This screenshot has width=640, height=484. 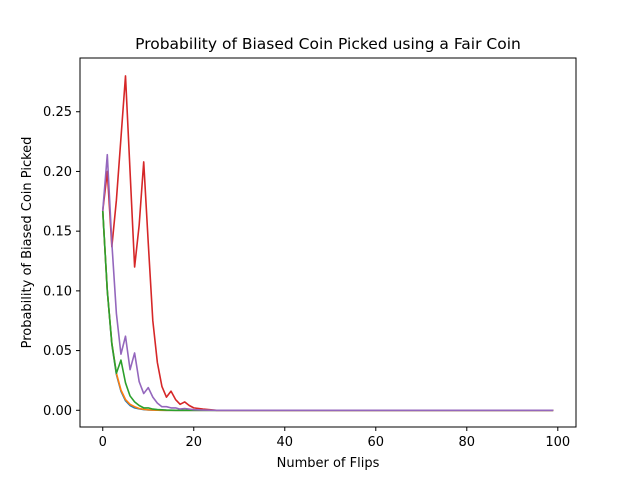 I want to click on x-tick-label: 60, so click(x=376, y=442).